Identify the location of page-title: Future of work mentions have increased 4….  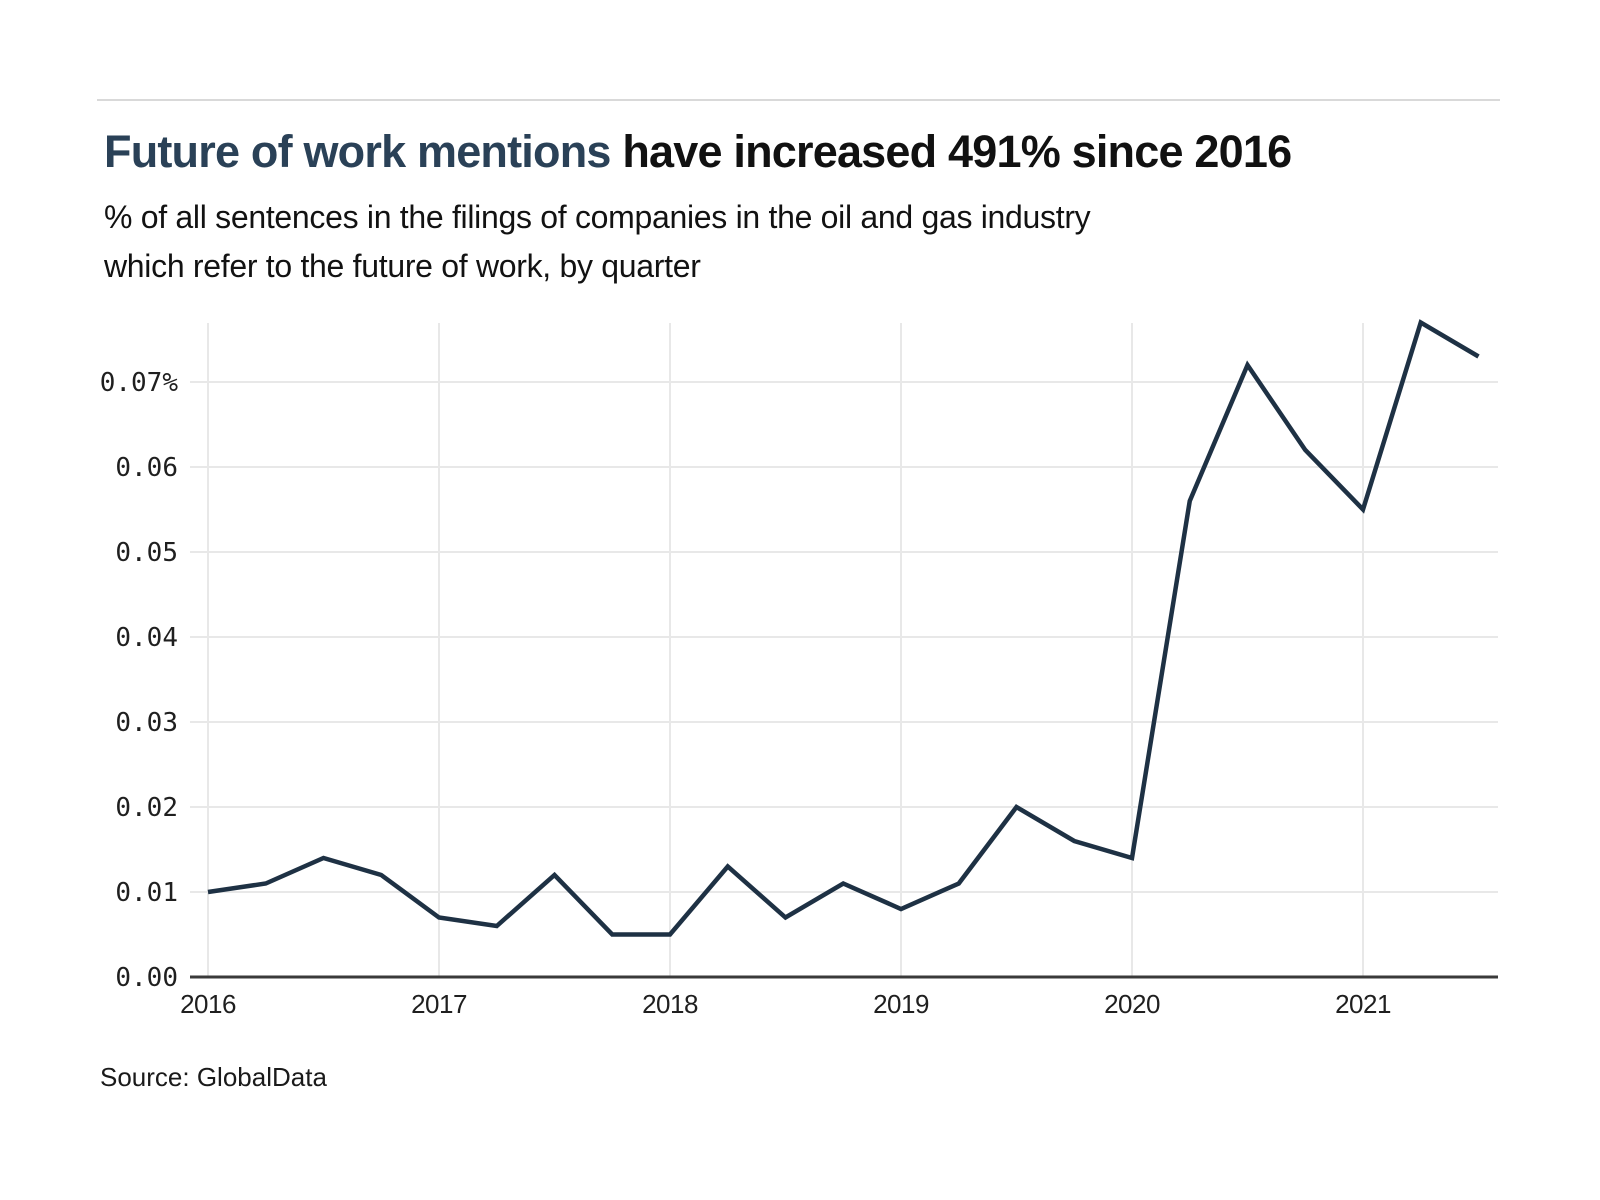
(698, 152).